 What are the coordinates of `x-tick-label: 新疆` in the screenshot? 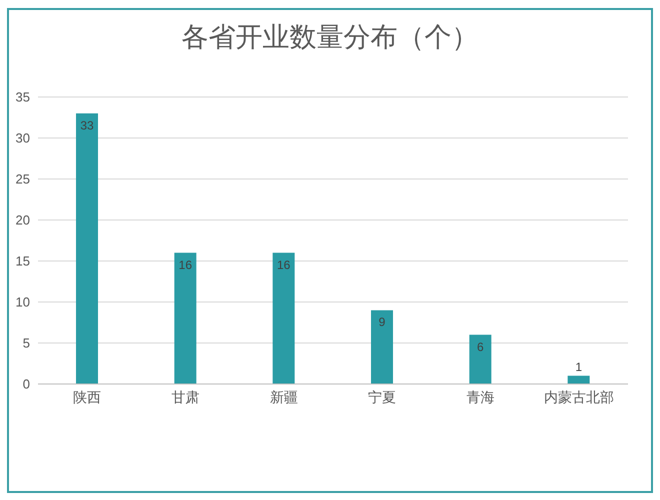 It's located at (284, 398).